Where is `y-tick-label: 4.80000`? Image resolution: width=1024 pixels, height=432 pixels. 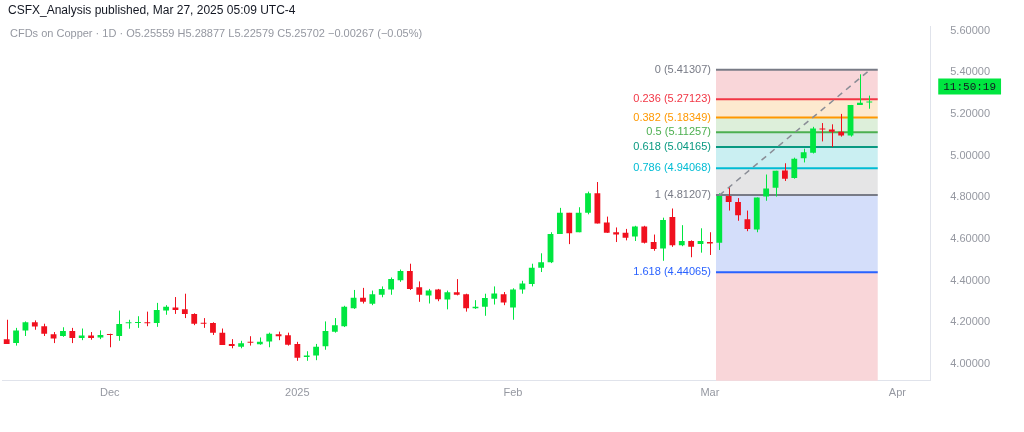
y-tick-label: 4.80000 is located at coordinates (970, 196).